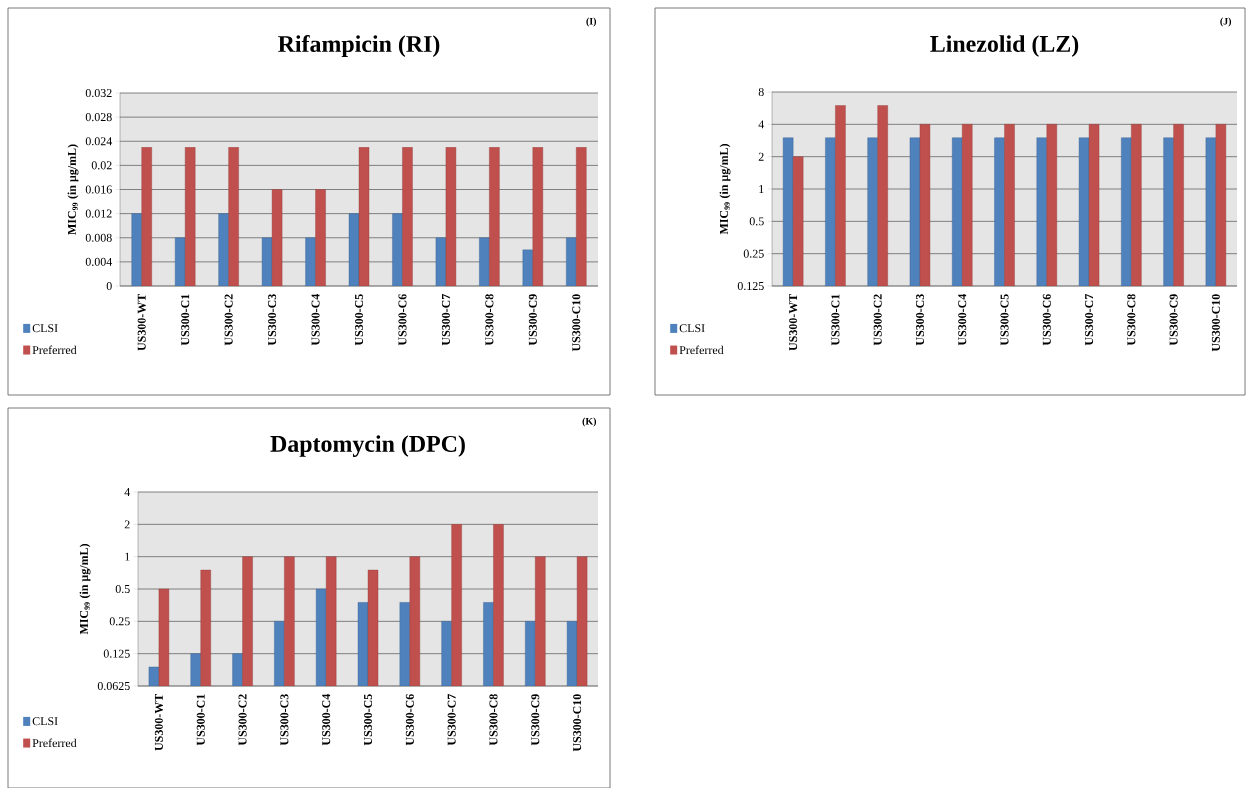 The image size is (1251, 788). I want to click on chart-title: Linezolid (LZ), so click(1004, 46).